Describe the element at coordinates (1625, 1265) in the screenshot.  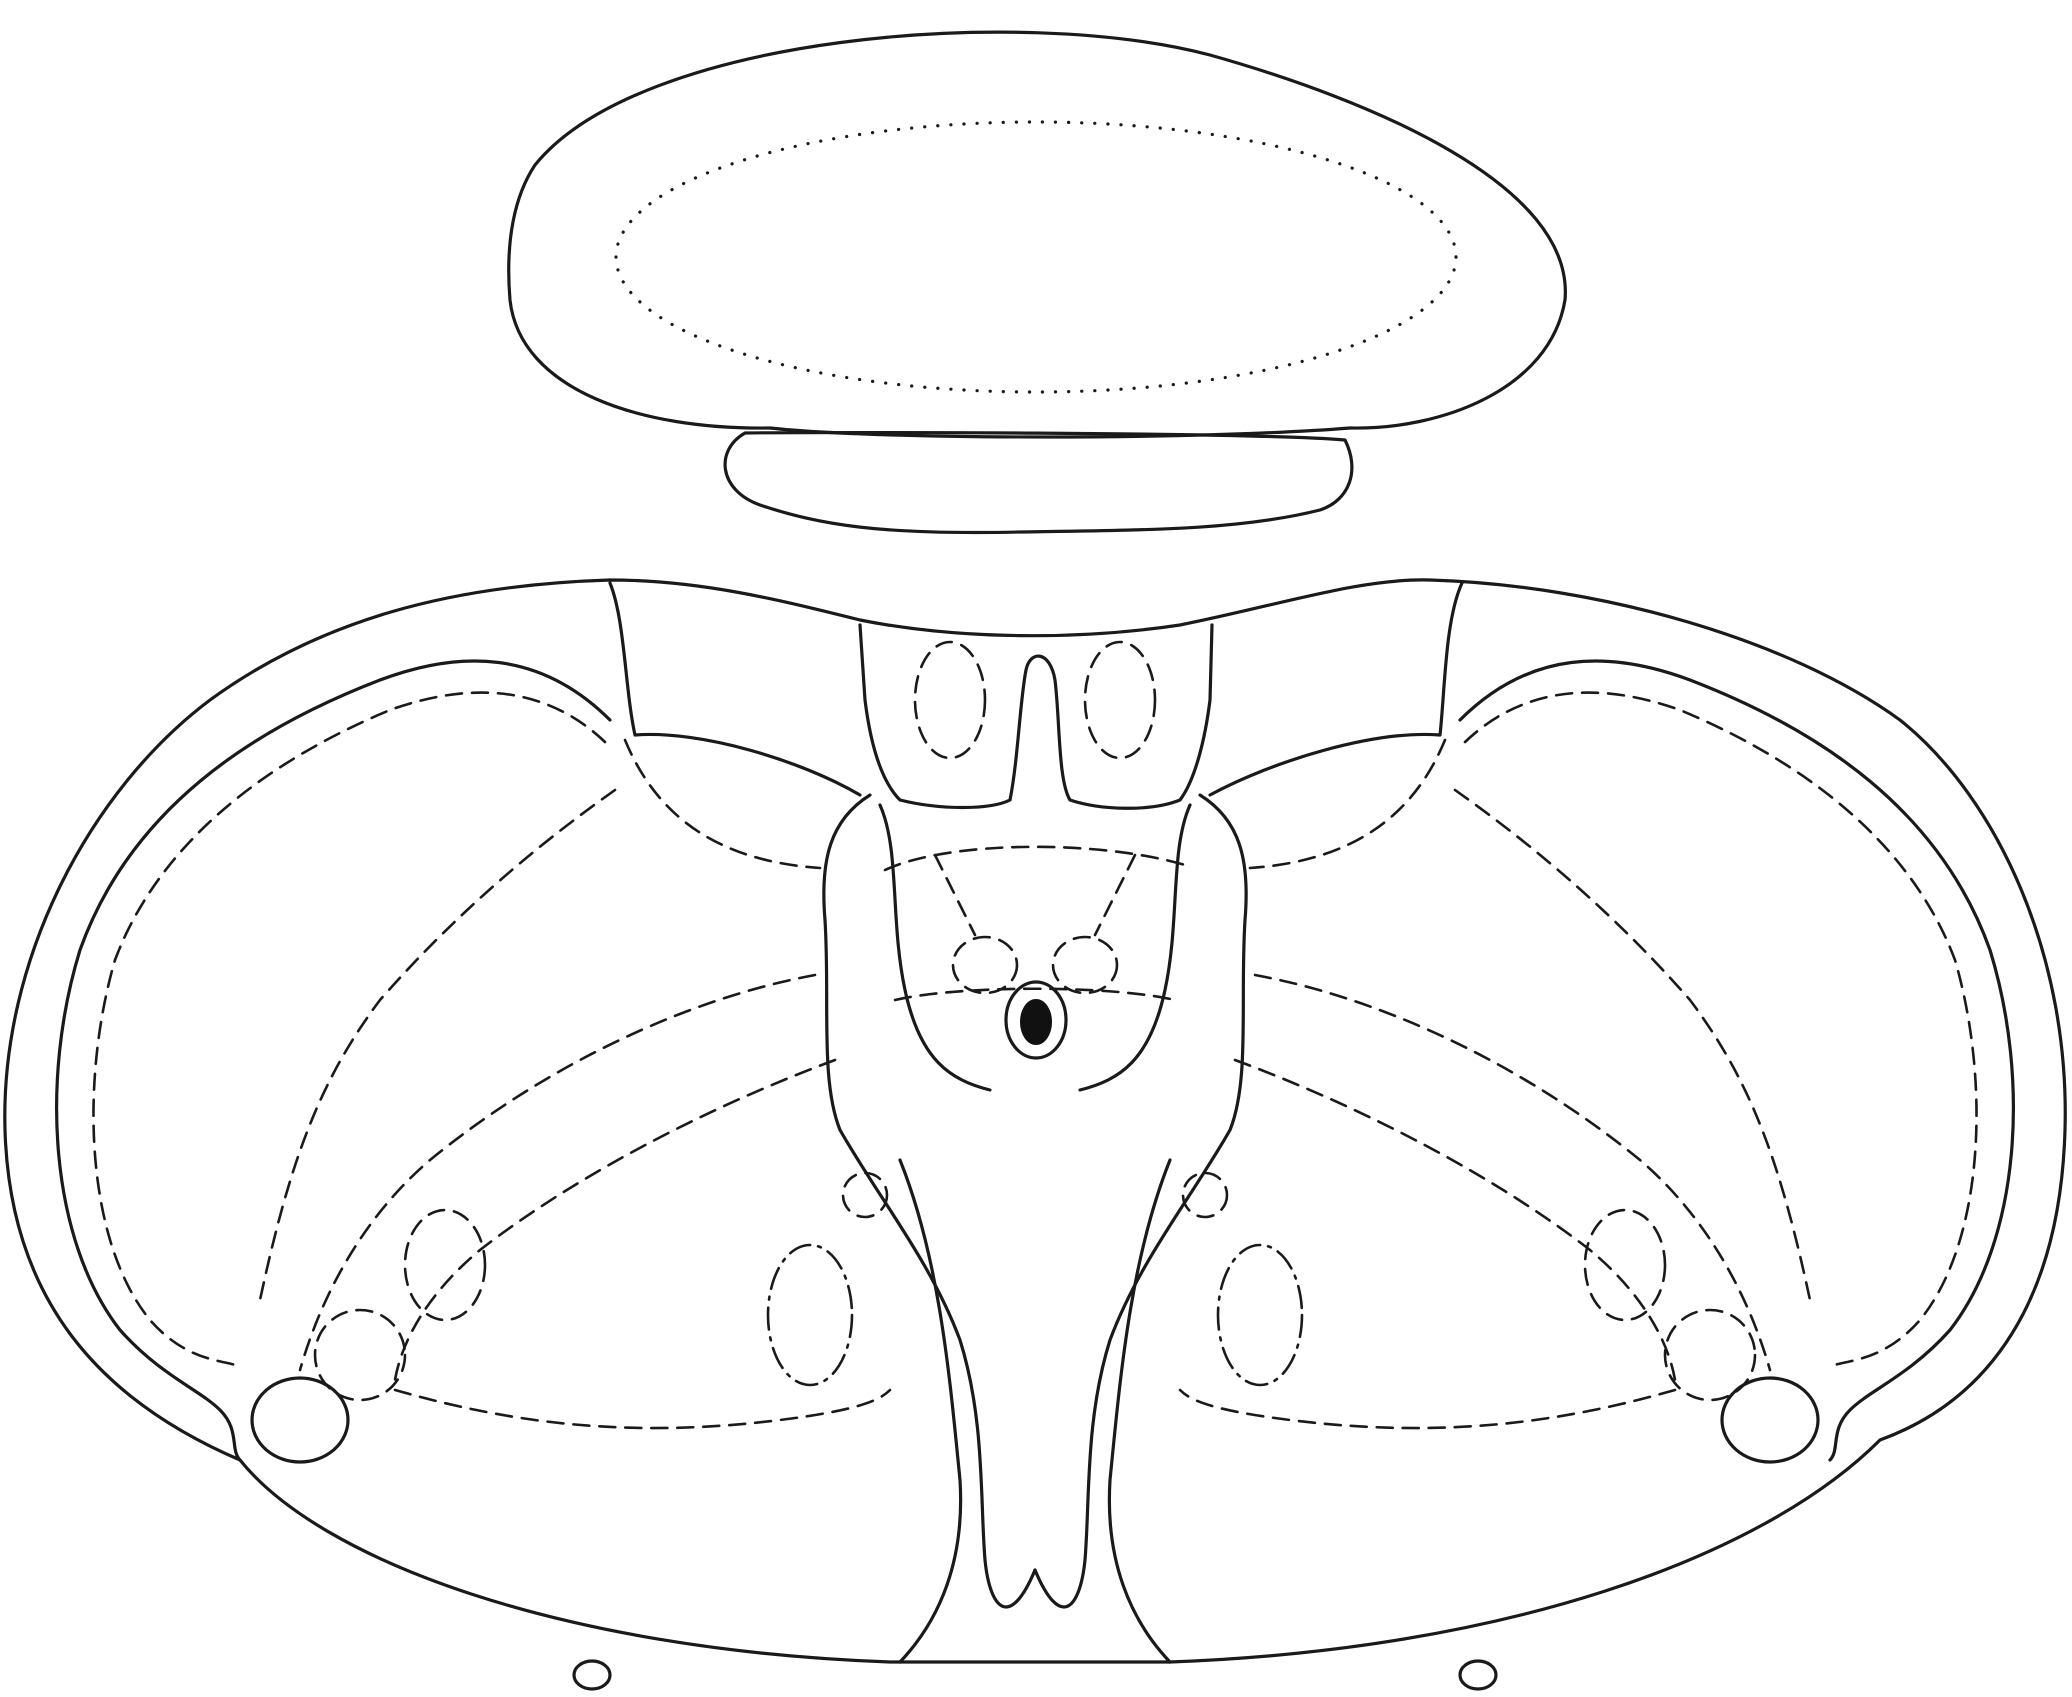
I see `right-cell-a` at that location.